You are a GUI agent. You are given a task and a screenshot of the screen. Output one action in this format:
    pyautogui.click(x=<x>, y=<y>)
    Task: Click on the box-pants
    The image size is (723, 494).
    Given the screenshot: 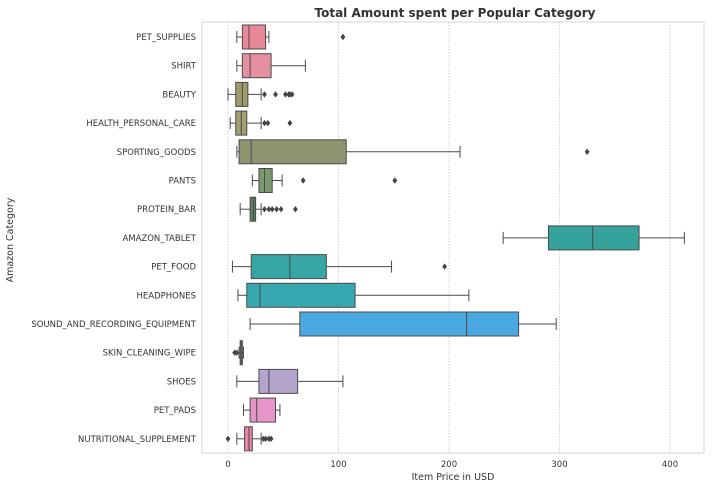 What is the action you would take?
    pyautogui.click(x=324, y=180)
    